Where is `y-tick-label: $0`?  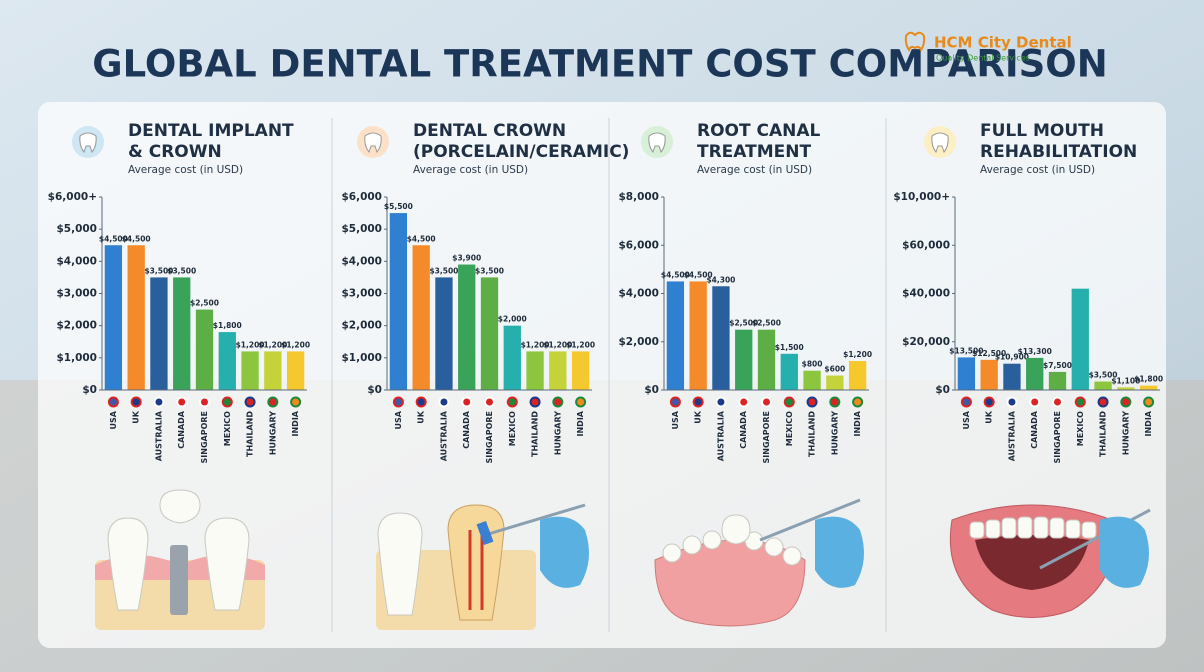
y-tick-label: $0 is located at coordinates (651, 390).